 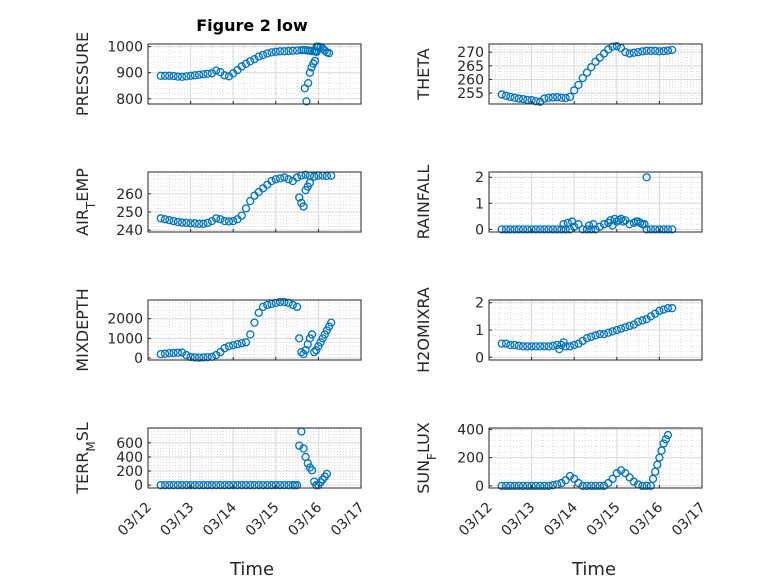 I want to click on x-tick-label: 03/14, so click(x=220, y=519).